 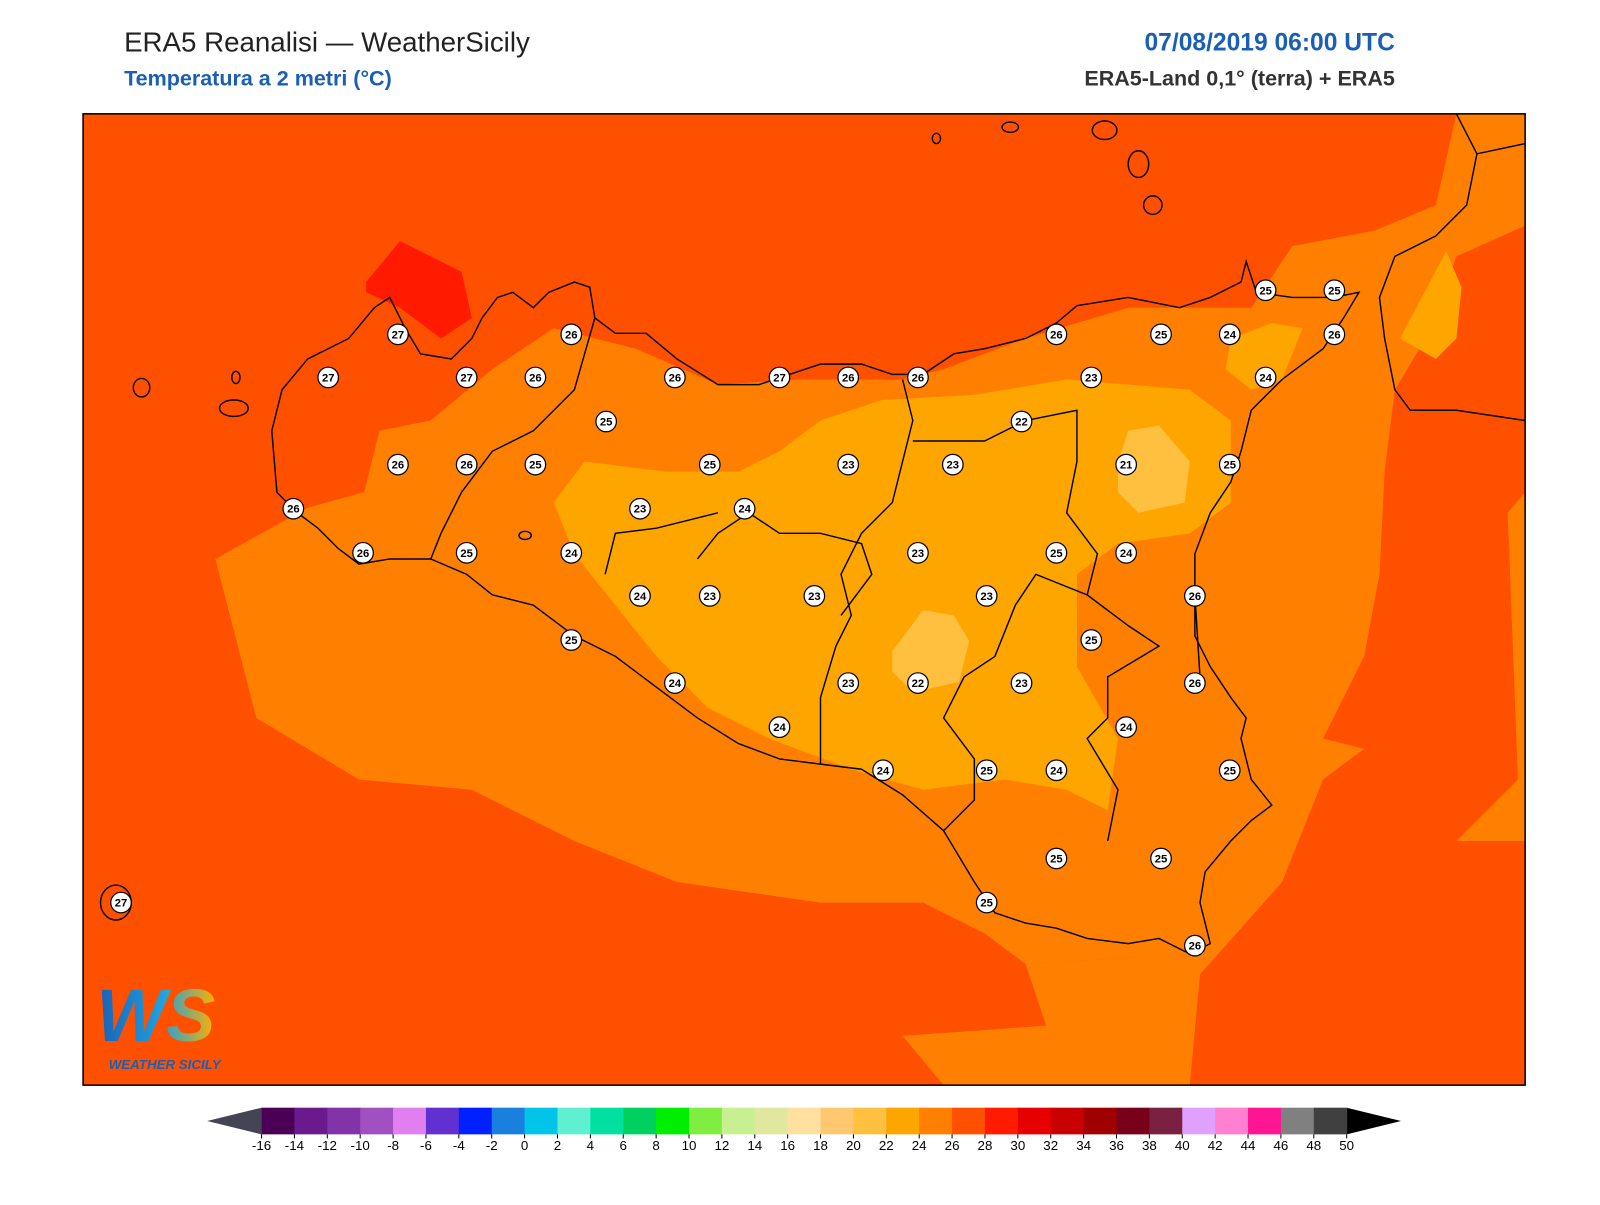 I want to click on colorbar-tick-label: 4, so click(x=591, y=1145).